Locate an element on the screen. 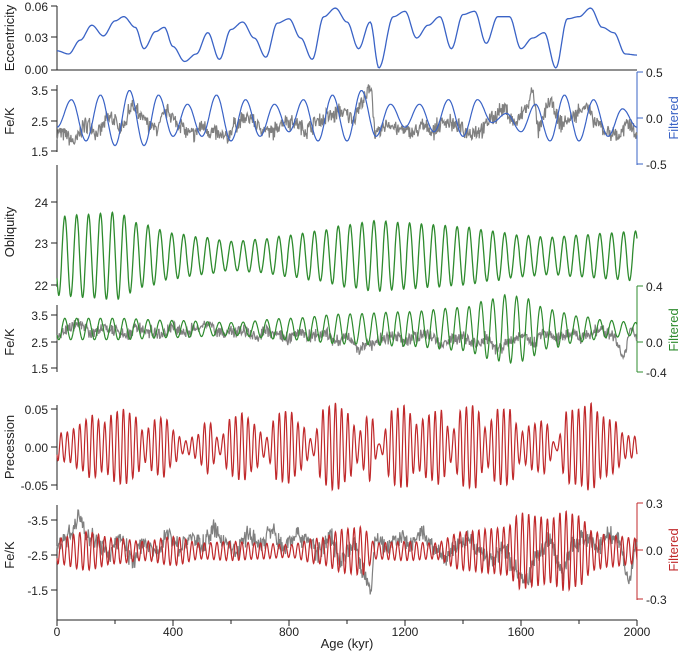 The height and width of the screenshot is (651, 685). tick-label: 23 is located at coordinates (42, 244).